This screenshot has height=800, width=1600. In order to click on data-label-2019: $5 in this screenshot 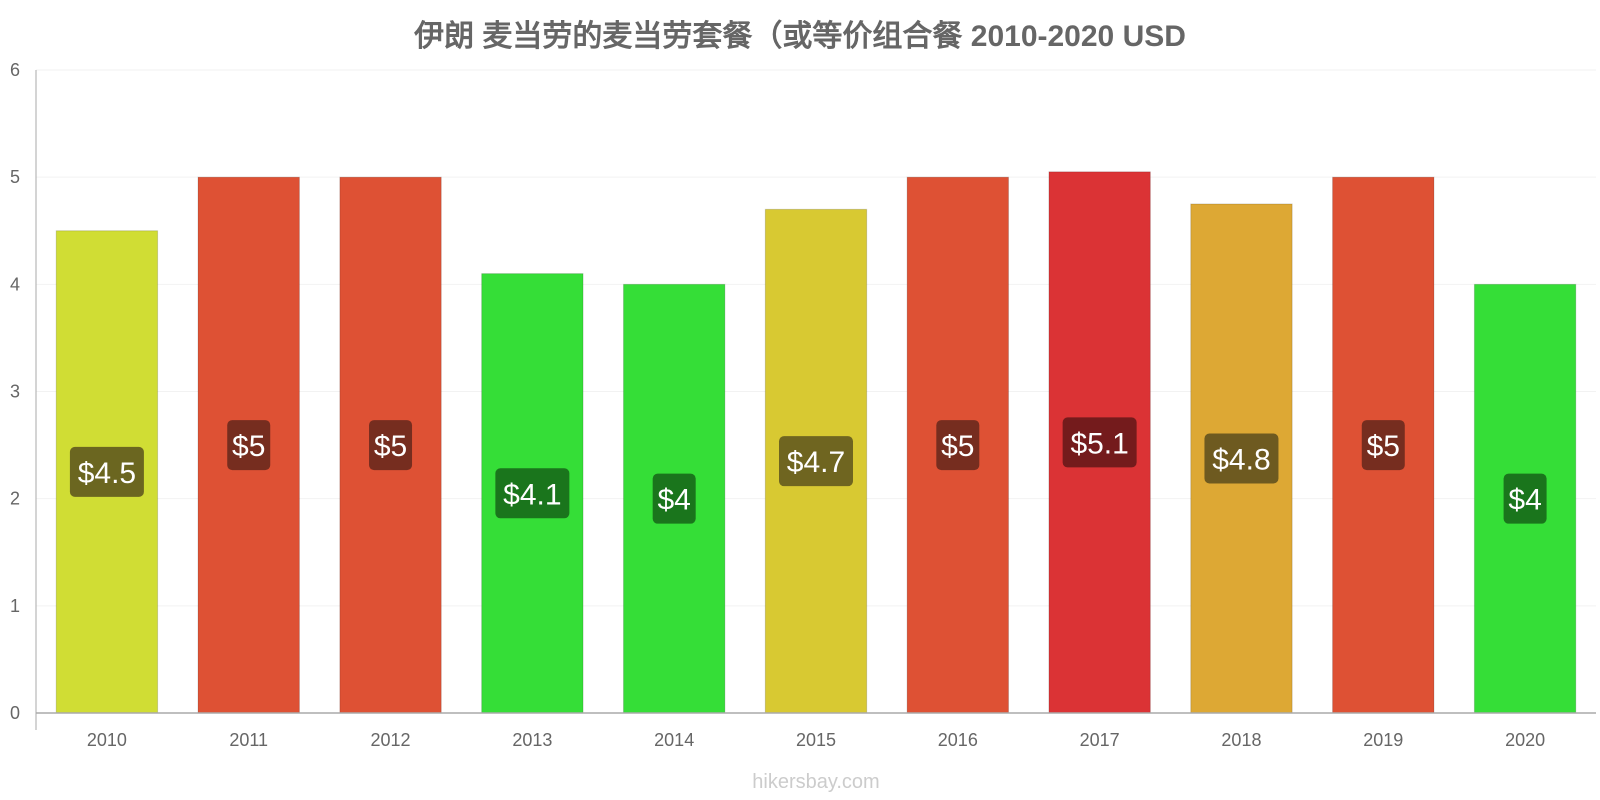, I will do `click(1383, 445)`.